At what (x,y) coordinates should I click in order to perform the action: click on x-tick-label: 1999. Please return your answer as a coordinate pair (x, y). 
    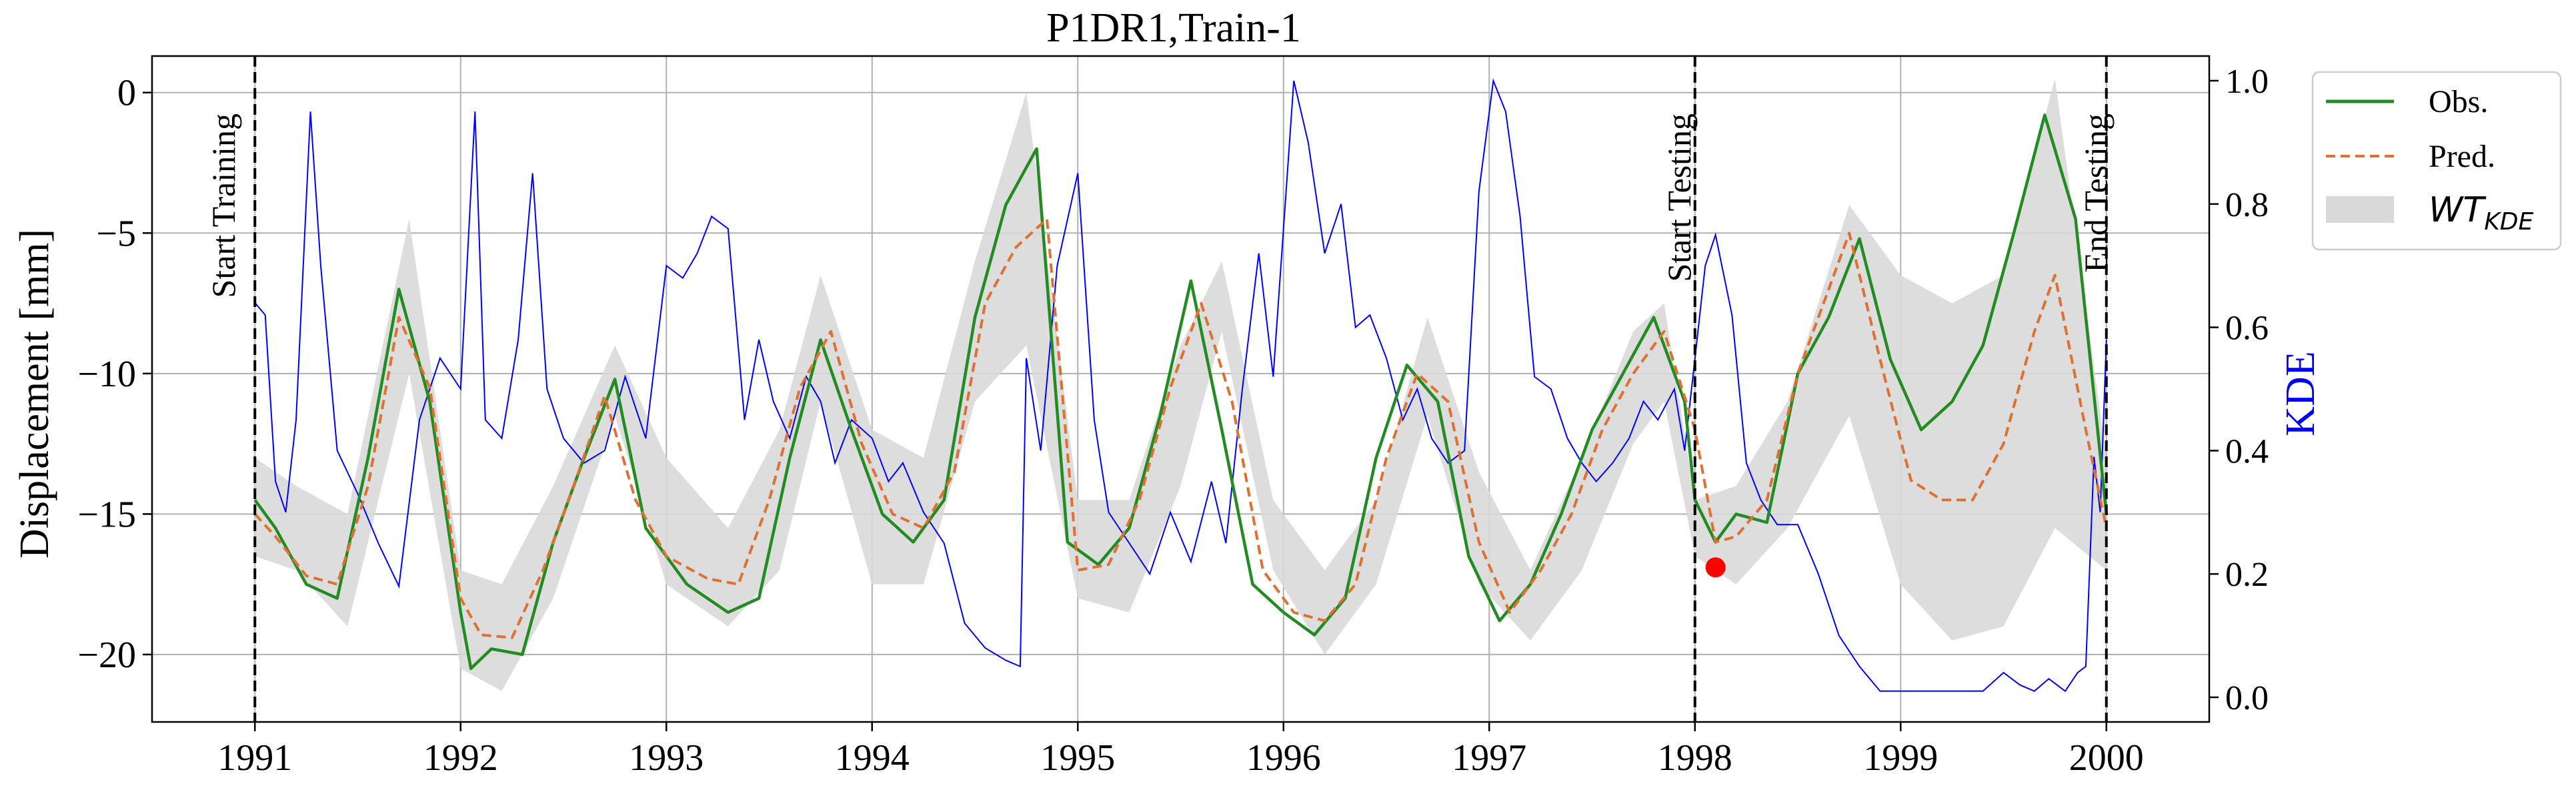
    Looking at the image, I should click on (1900, 758).